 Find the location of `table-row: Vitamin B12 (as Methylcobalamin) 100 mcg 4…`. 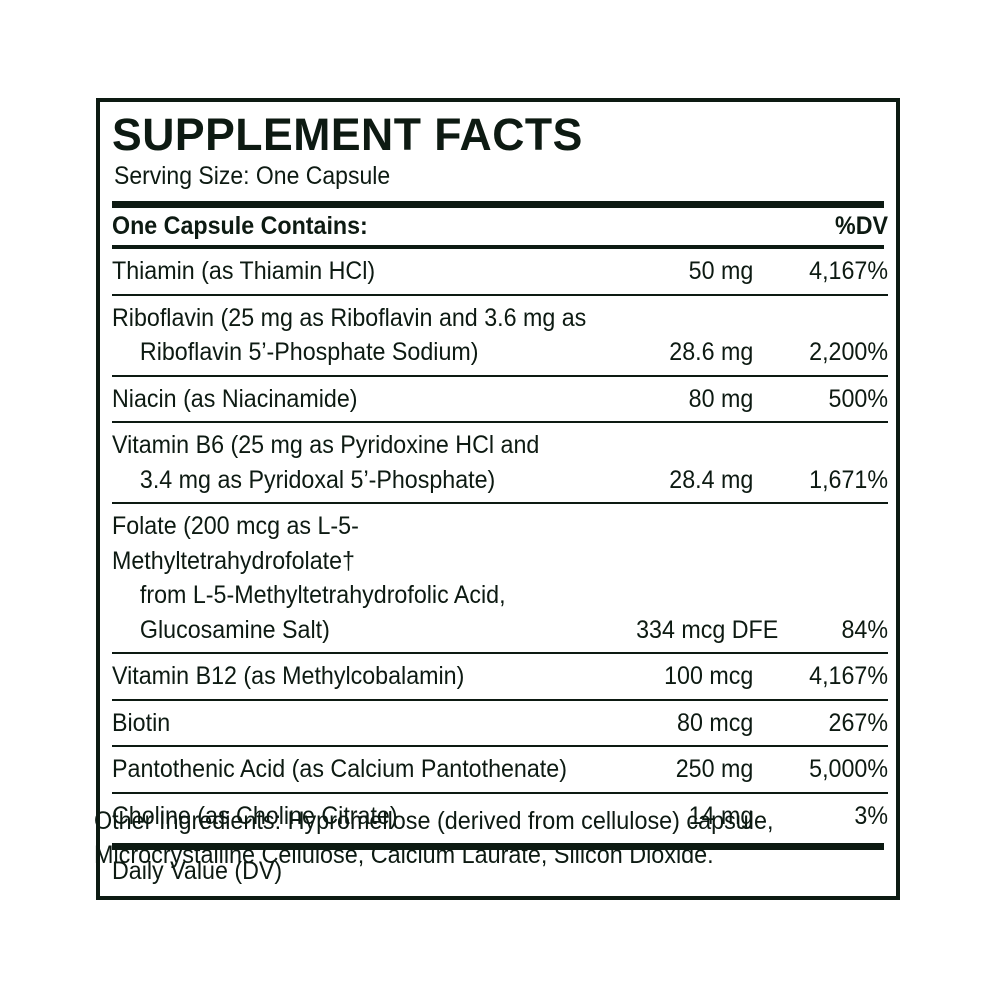

table-row: Vitamin B12 (as Methylcobalamin) 100 mcg 4… is located at coordinates (500, 676).